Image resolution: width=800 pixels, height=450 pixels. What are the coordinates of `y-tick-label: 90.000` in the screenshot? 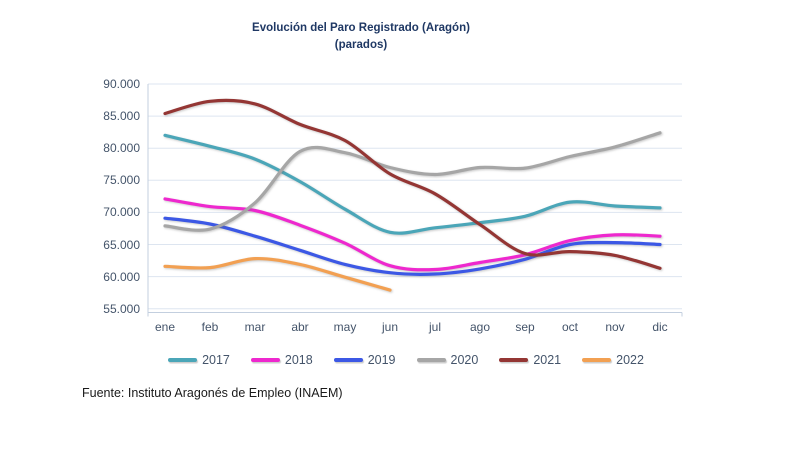 It's located at (121, 84).